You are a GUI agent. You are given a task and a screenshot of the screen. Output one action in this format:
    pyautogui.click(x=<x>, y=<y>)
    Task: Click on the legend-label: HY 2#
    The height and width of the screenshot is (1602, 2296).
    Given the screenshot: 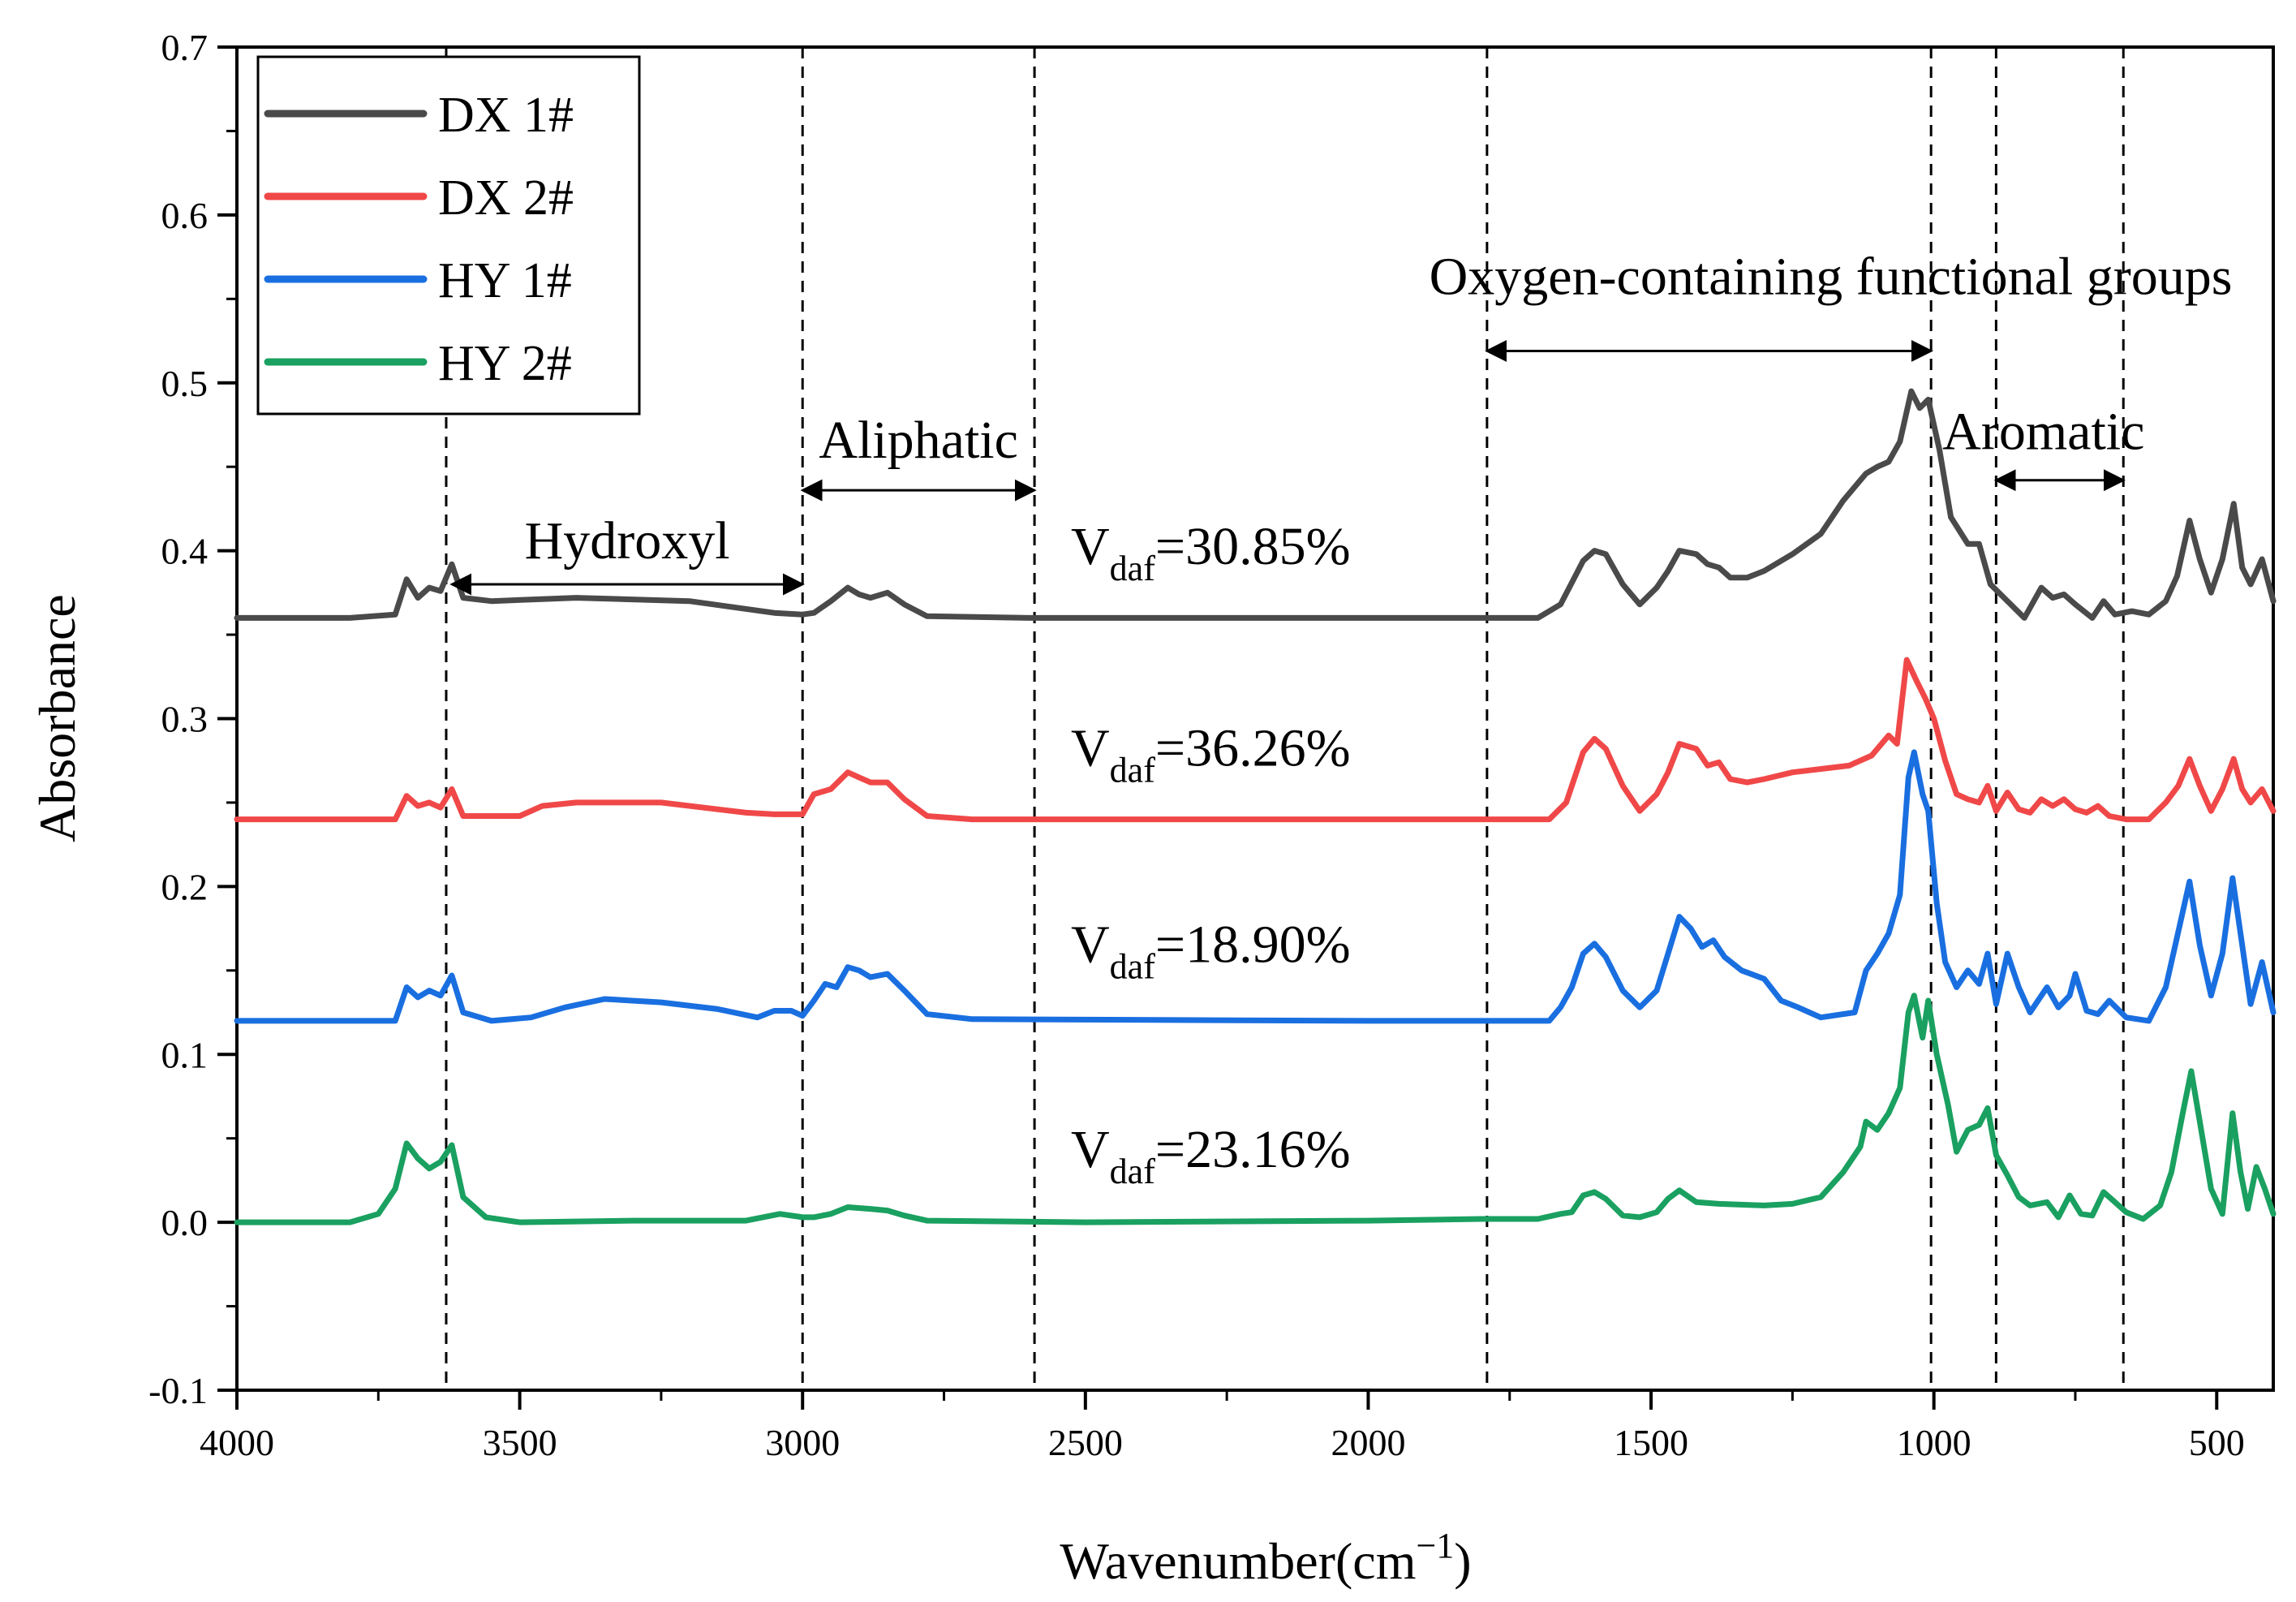 What is the action you would take?
    pyautogui.click(x=505, y=363)
    